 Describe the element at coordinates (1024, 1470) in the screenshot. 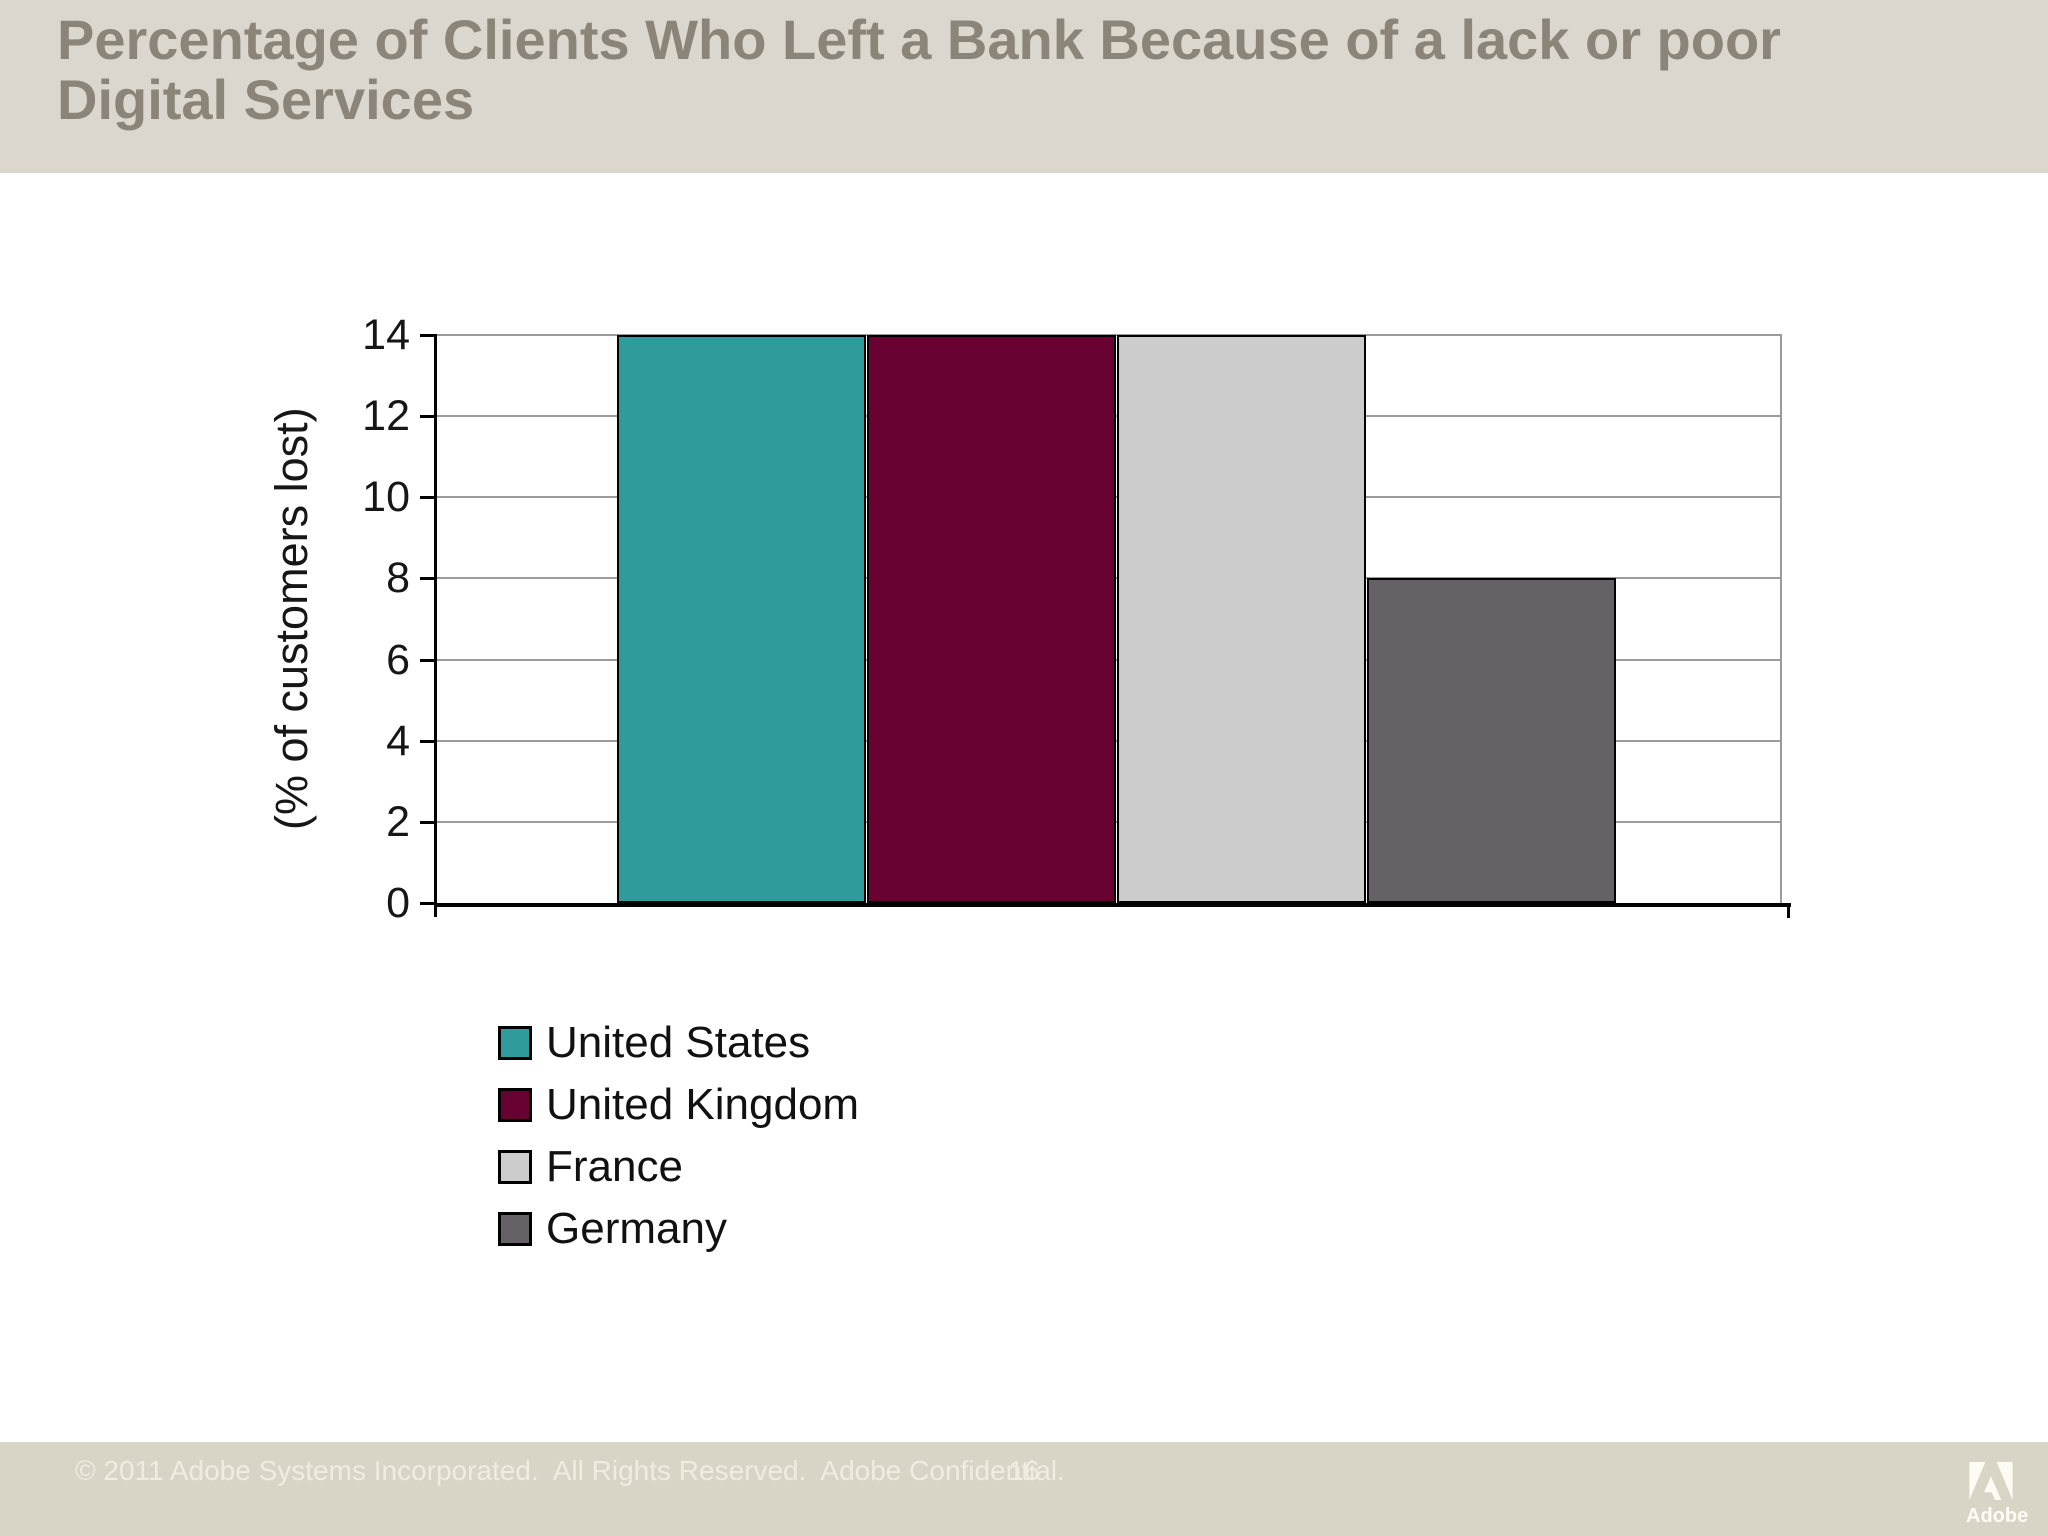

I see `footer-page-number: 16` at that location.